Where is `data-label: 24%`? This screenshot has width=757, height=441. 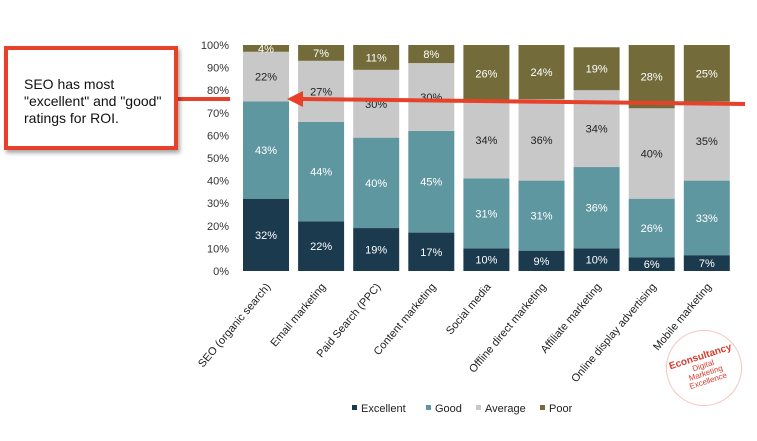
data-label: 24% is located at coordinates (541, 73).